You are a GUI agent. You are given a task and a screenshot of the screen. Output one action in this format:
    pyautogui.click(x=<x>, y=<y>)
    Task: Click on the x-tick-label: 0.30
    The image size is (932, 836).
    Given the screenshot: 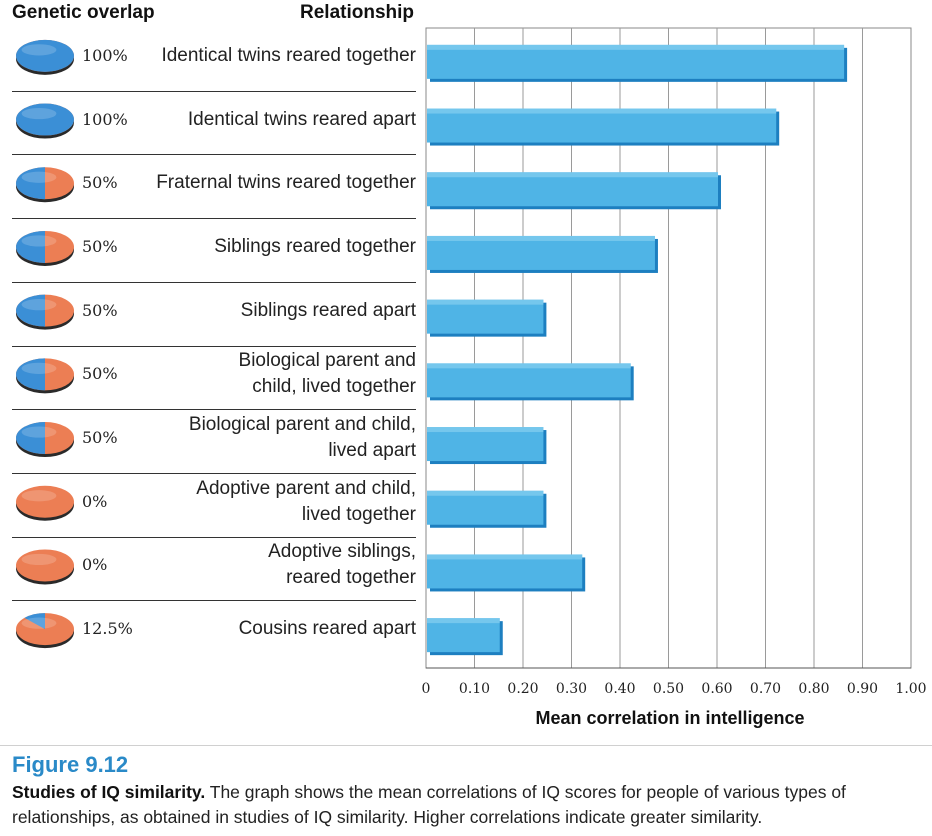 What is the action you would take?
    pyautogui.click(x=571, y=689)
    